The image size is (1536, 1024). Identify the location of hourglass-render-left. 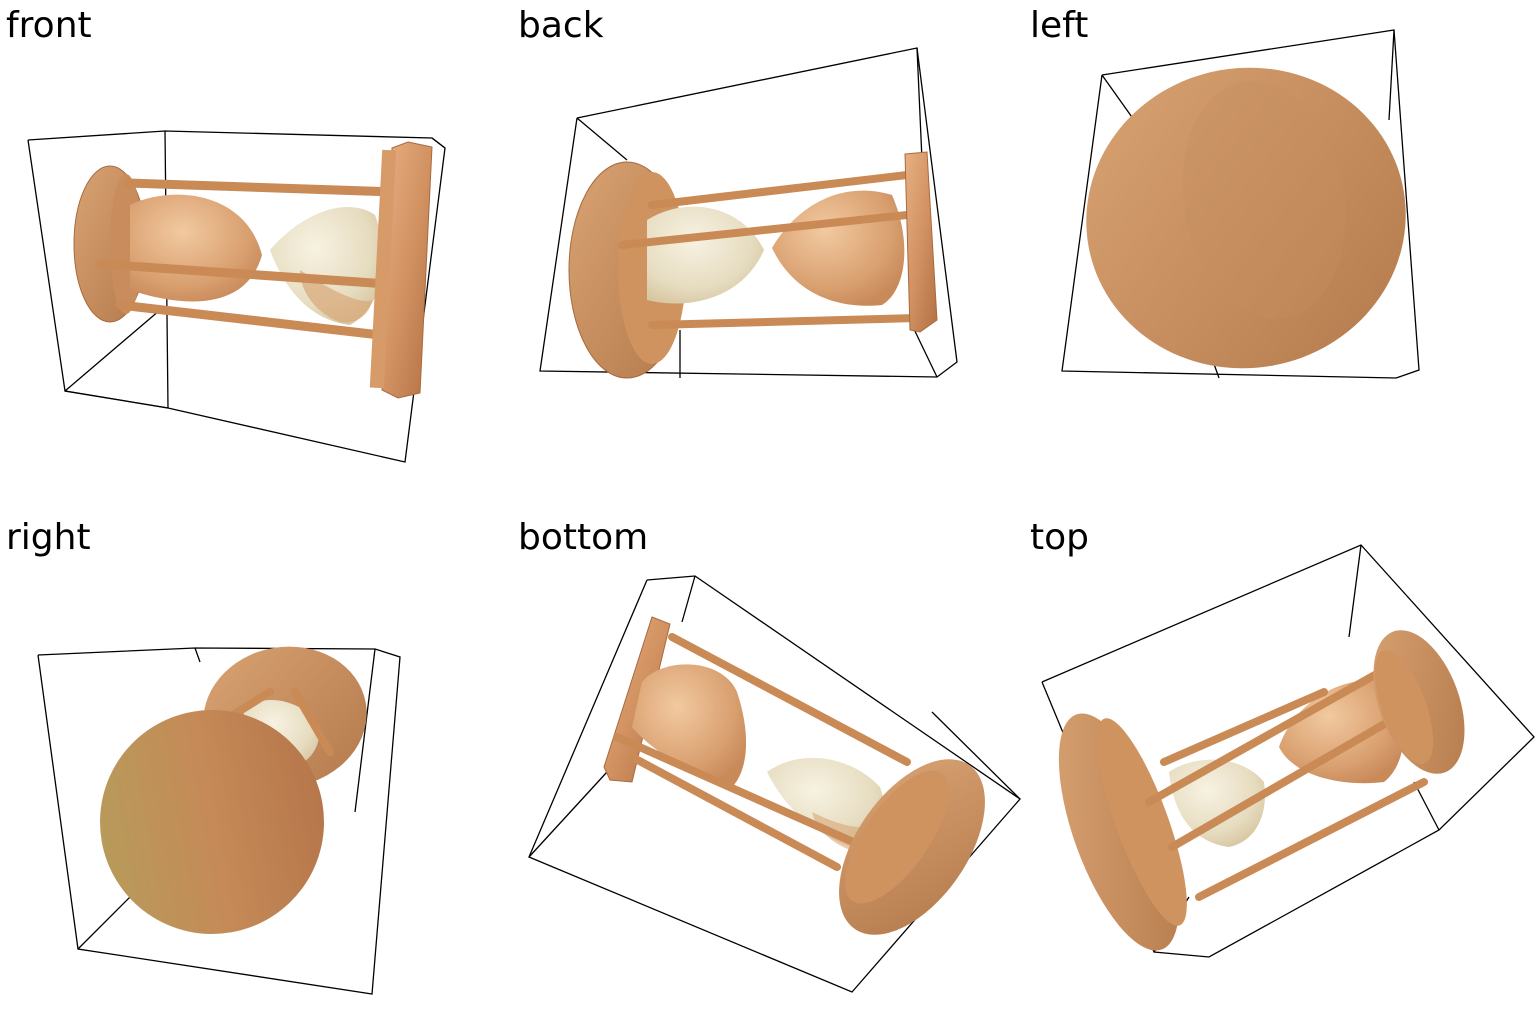
(1240, 204).